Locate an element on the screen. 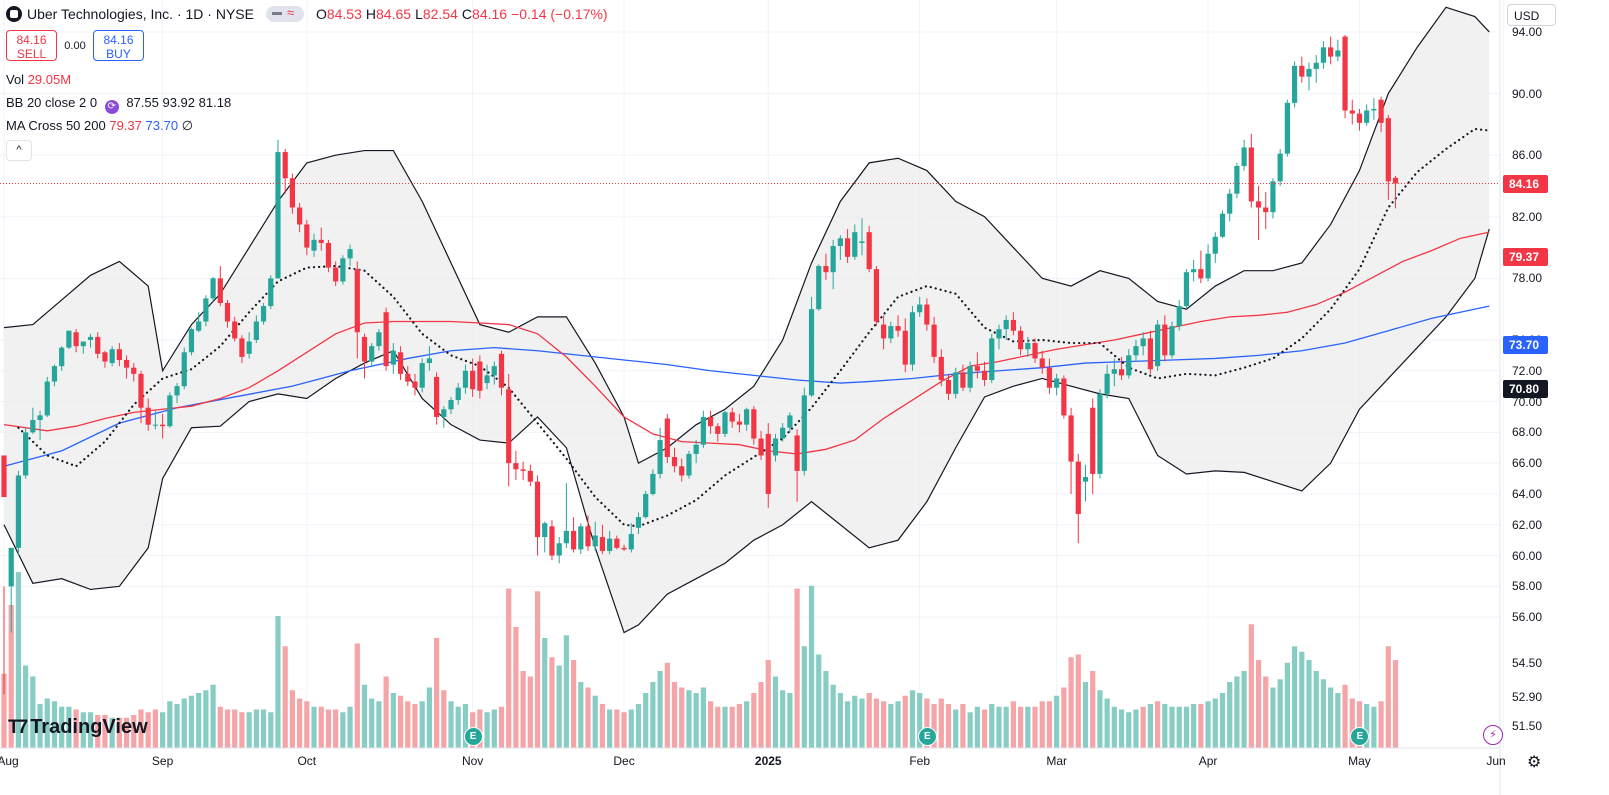 The image size is (1609, 795). sell-button: 84.16 SELL is located at coordinates (31, 45).